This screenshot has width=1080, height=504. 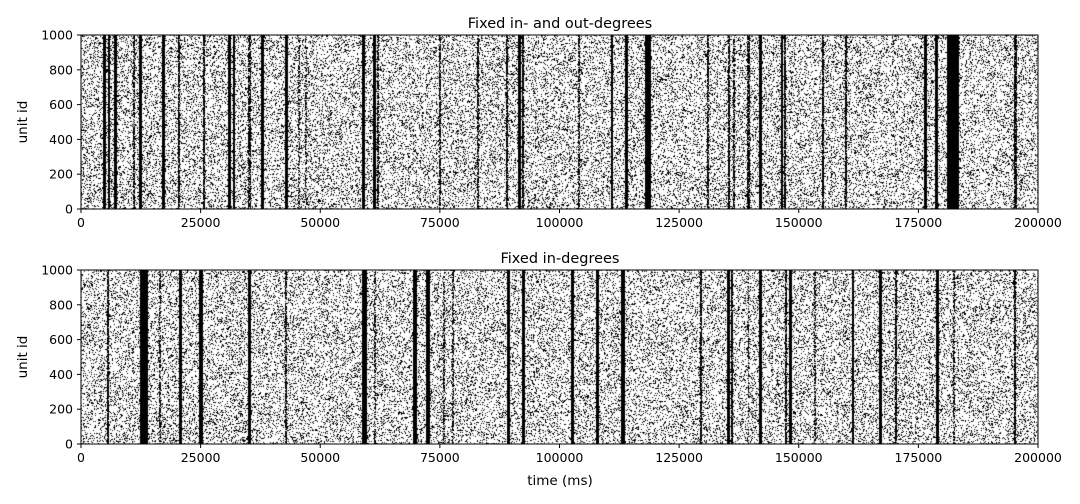 I want to click on x-axis-label: time (ms), so click(x=560, y=481).